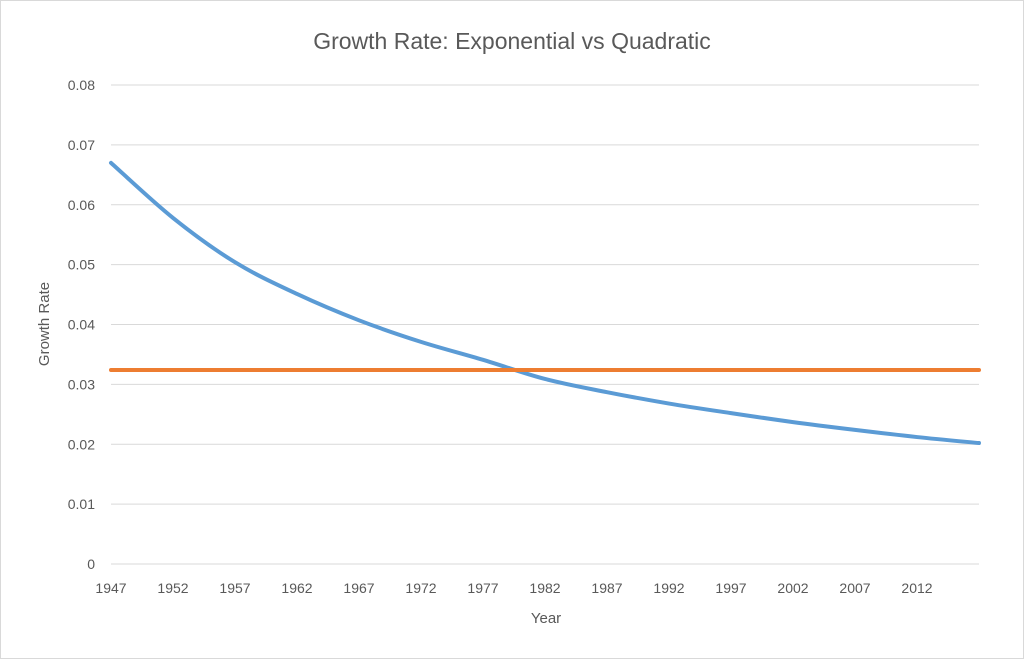  Describe the element at coordinates (420, 588) in the screenshot. I see `x-tick-label: 1972` at that location.